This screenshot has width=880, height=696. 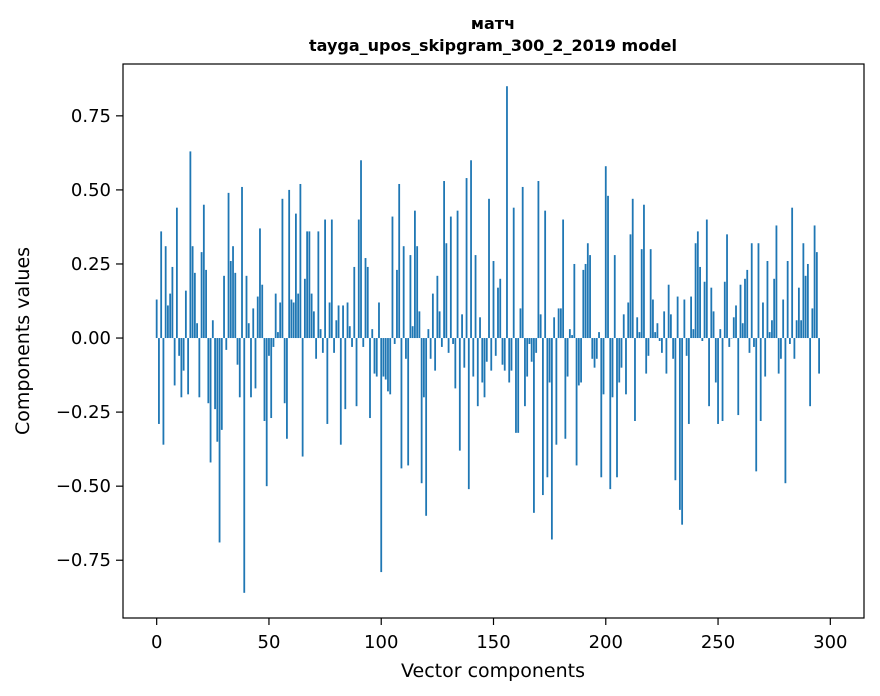 What do you see at coordinates (269, 642) in the screenshot?
I see `x-tick-label: 50` at bounding box center [269, 642].